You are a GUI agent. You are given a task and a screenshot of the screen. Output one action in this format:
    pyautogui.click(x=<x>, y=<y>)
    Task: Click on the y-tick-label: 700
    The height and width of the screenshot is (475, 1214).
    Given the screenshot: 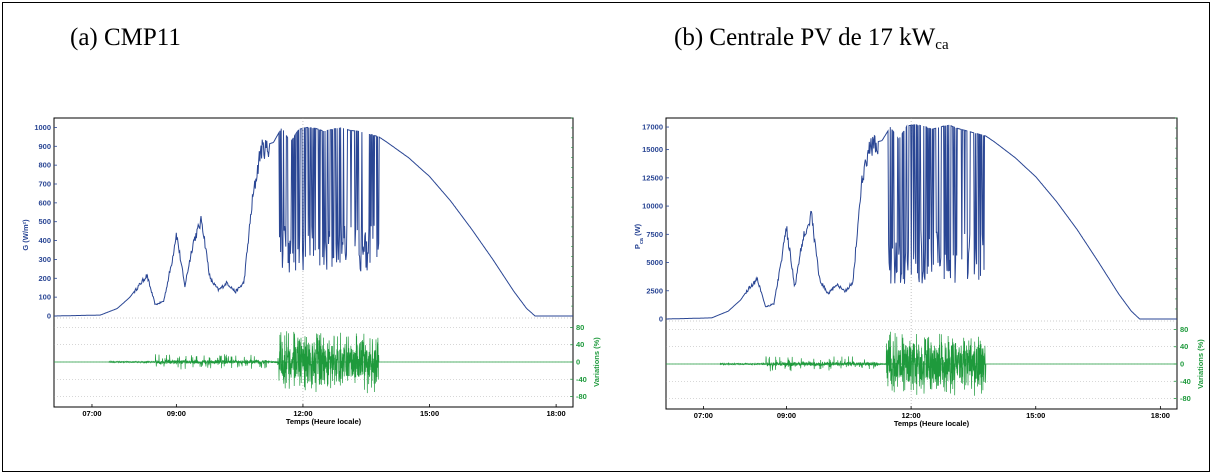 What is the action you would take?
    pyautogui.click(x=44, y=184)
    